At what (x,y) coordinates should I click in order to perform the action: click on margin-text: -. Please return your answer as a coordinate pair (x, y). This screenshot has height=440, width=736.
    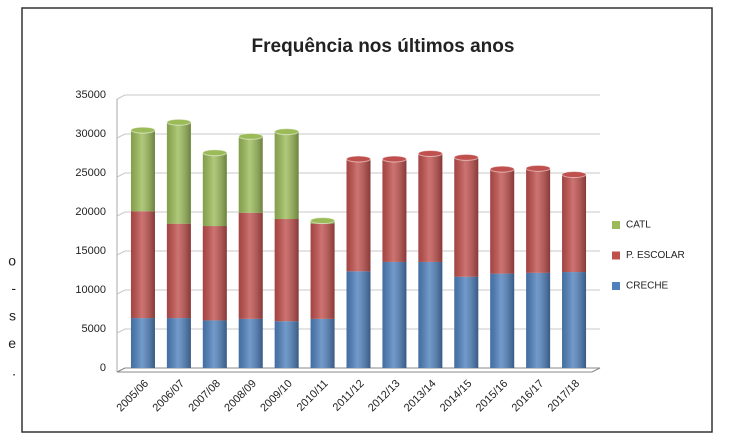
    Looking at the image, I should click on (13, 288).